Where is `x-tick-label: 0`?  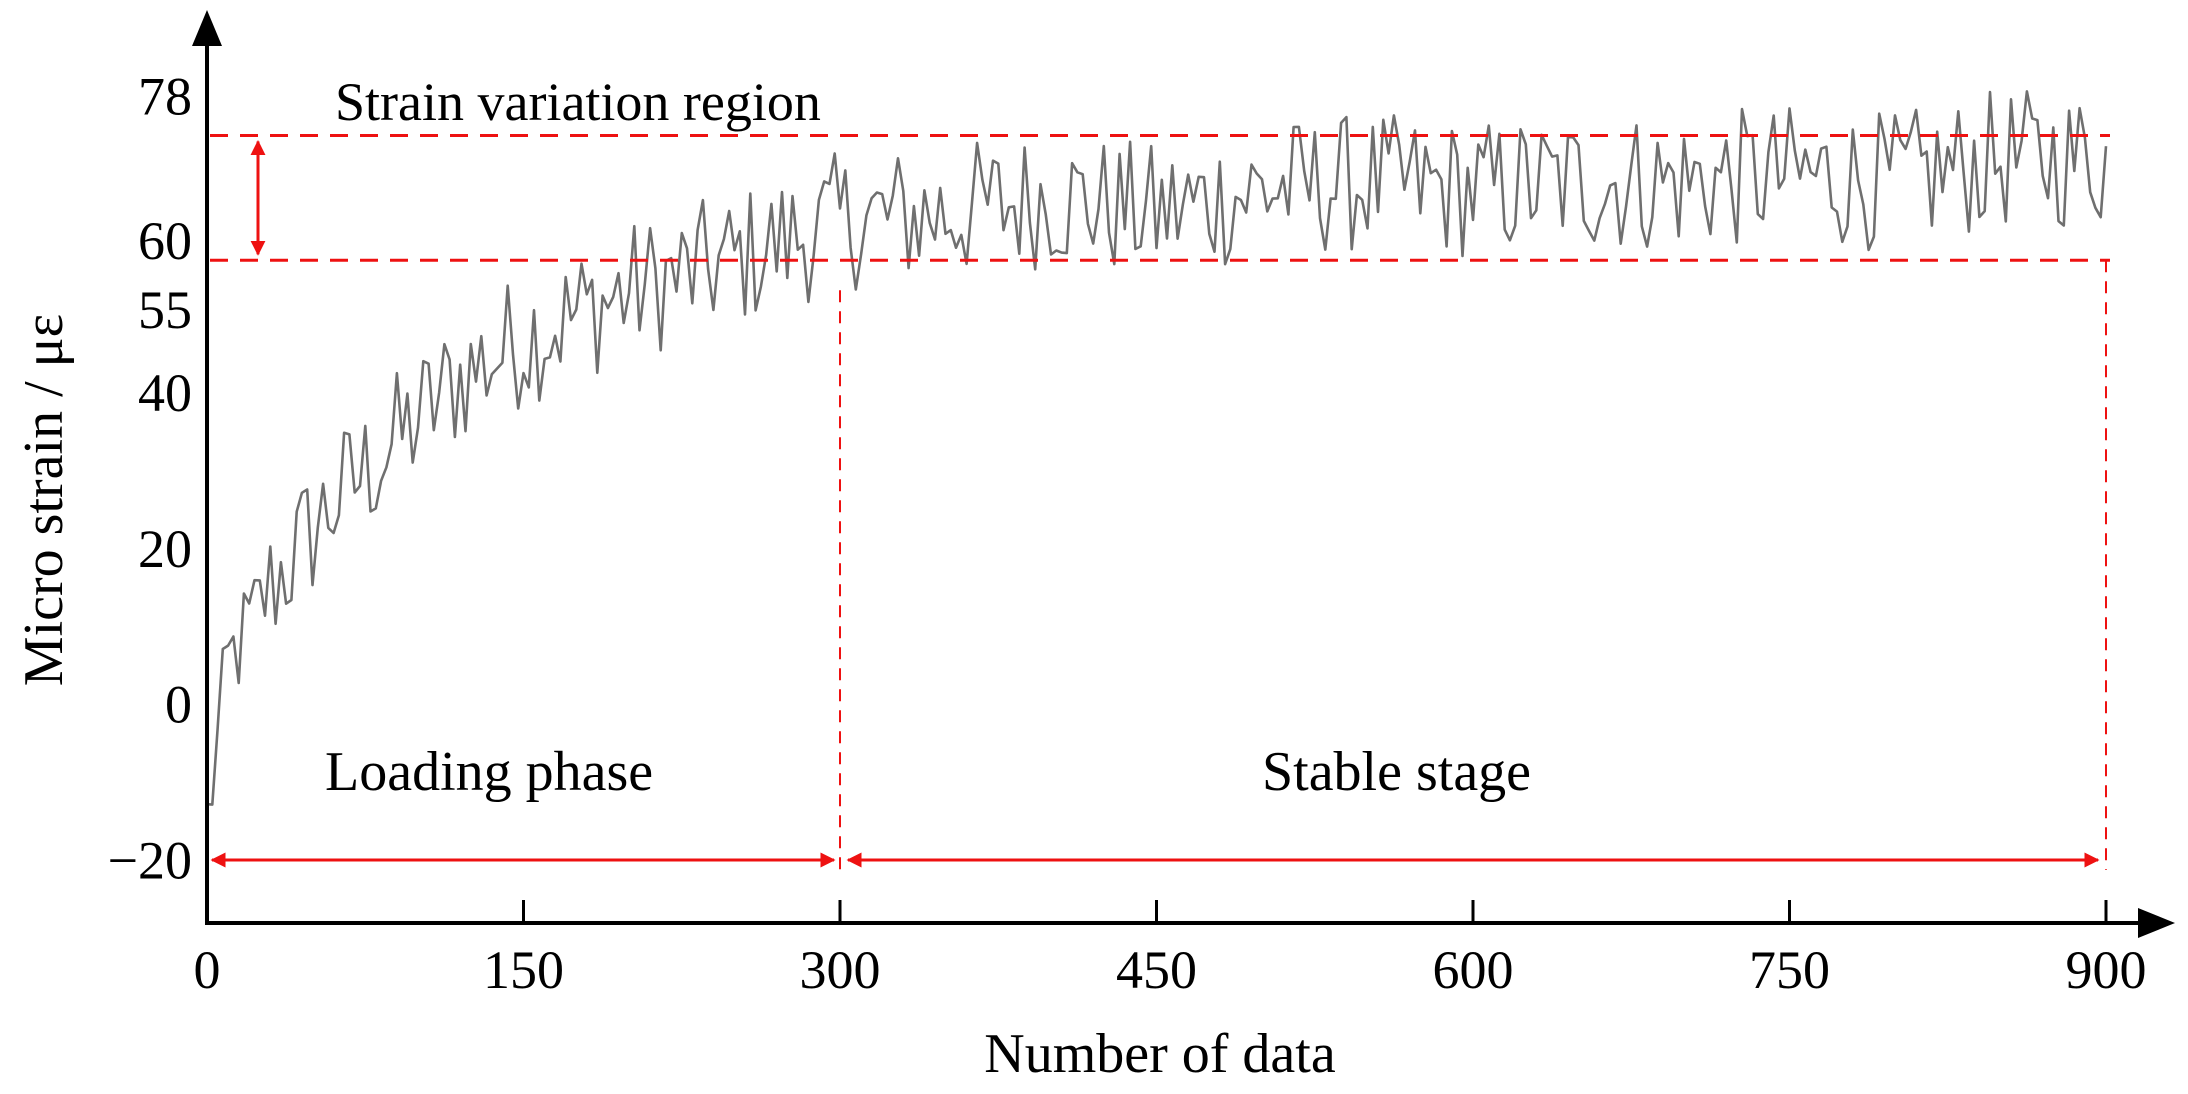
x-tick-label: 0 is located at coordinates (207, 970).